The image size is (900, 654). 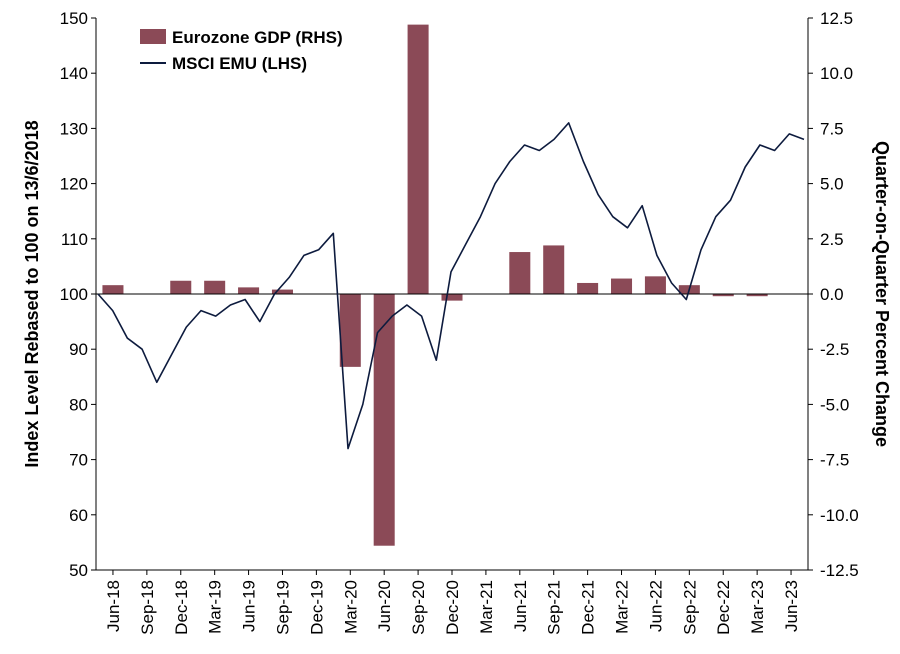 What do you see at coordinates (78, 570) in the screenshot?
I see `left-tick-label: 50` at bounding box center [78, 570].